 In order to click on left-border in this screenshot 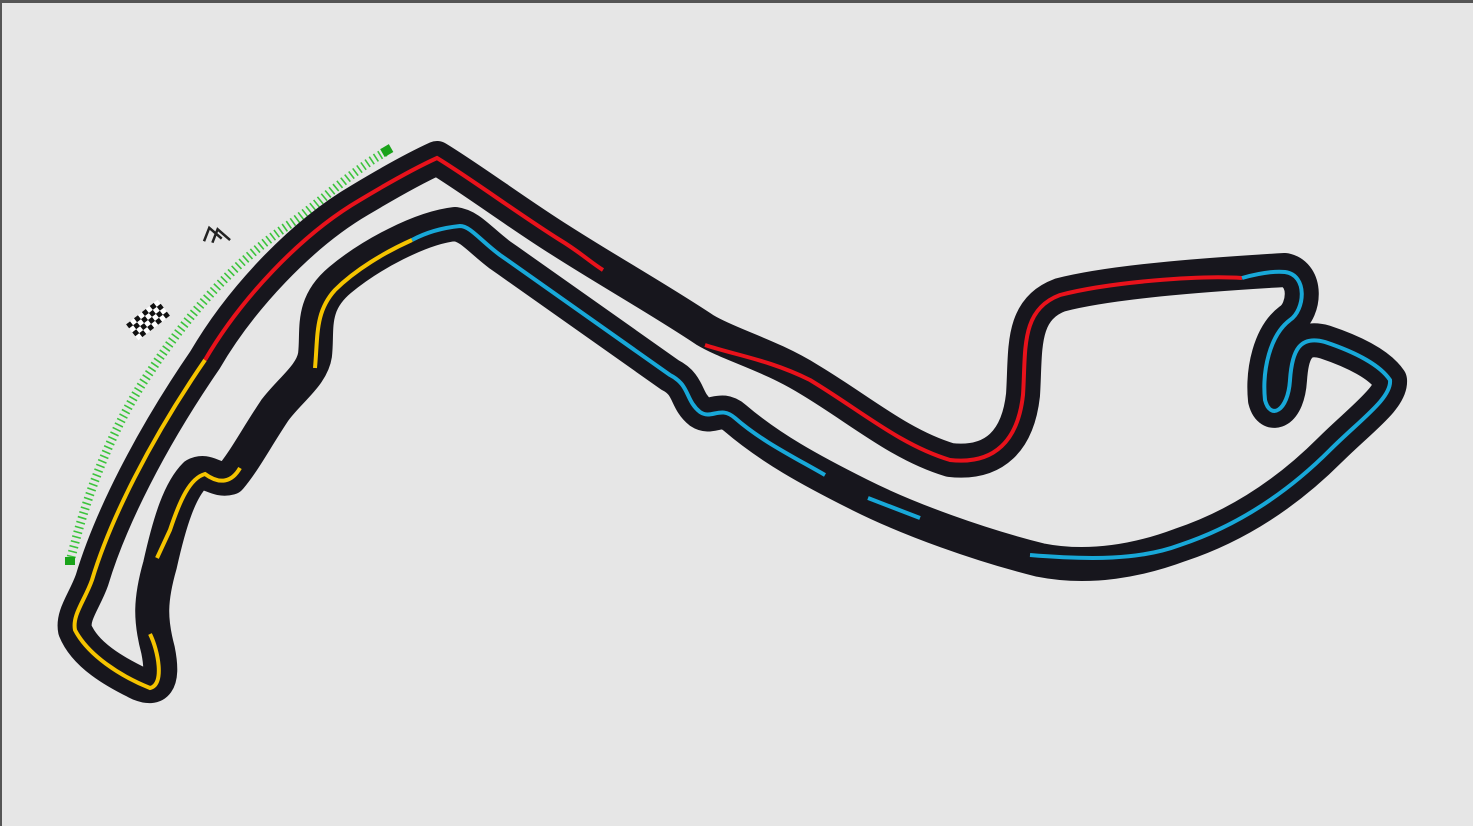, I will do `click(1, 413)`.